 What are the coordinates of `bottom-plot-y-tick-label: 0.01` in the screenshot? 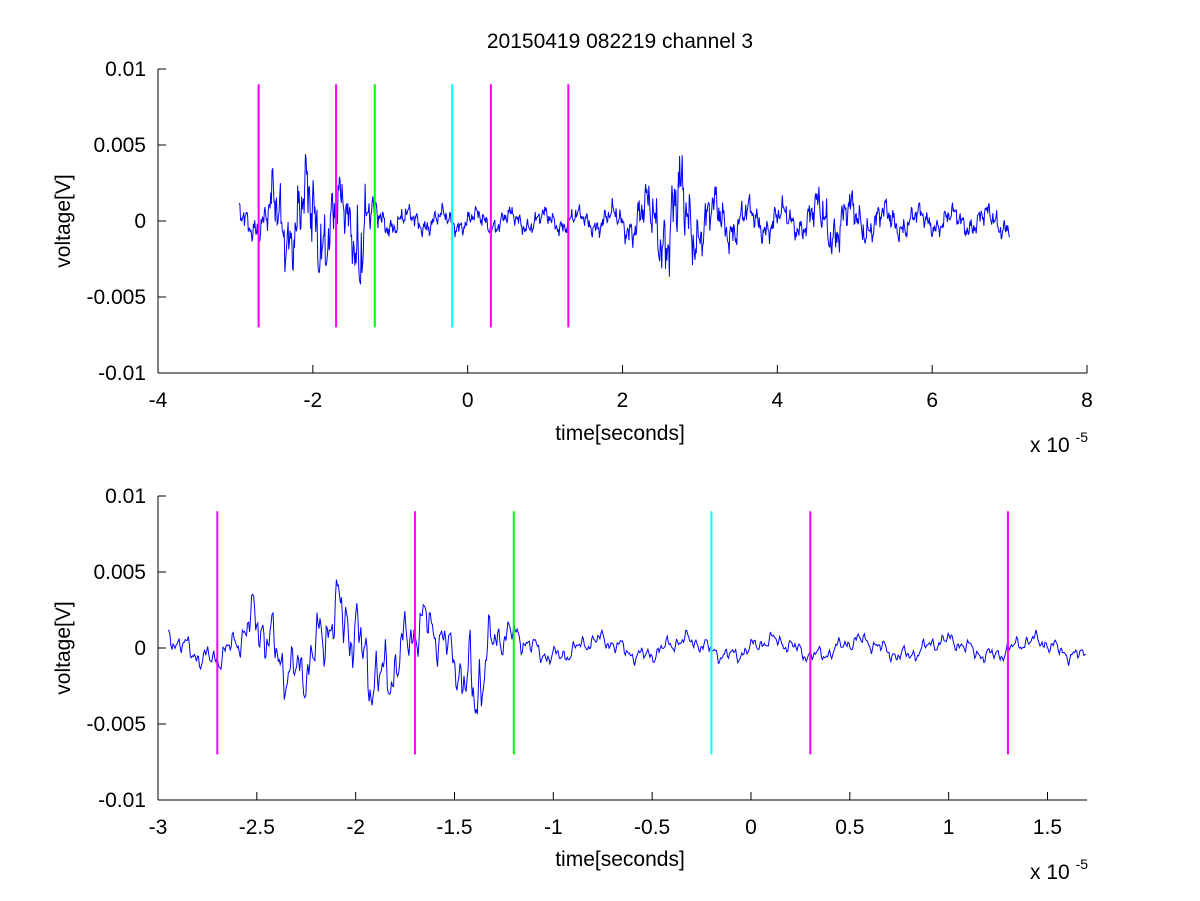 It's located at (125, 496).